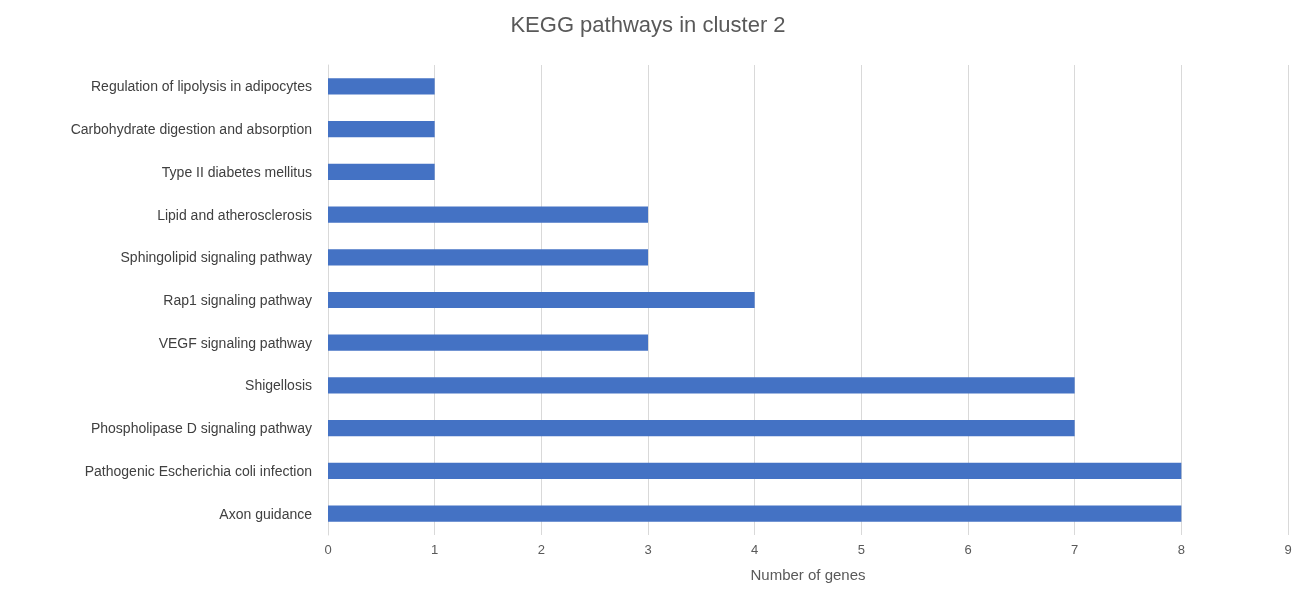  What do you see at coordinates (1288, 549) in the screenshot?
I see `x-tick-label: 9` at bounding box center [1288, 549].